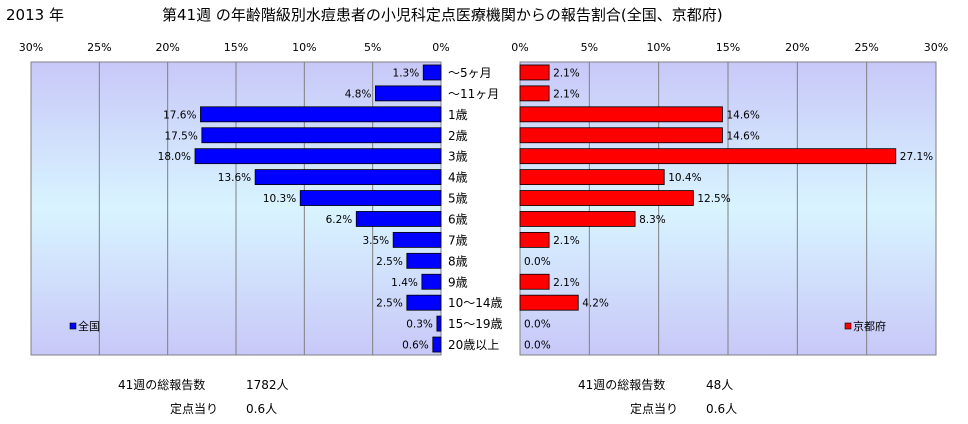  Describe the element at coordinates (167, 47) in the screenshot. I see `left-tick-label: 20%` at that location.